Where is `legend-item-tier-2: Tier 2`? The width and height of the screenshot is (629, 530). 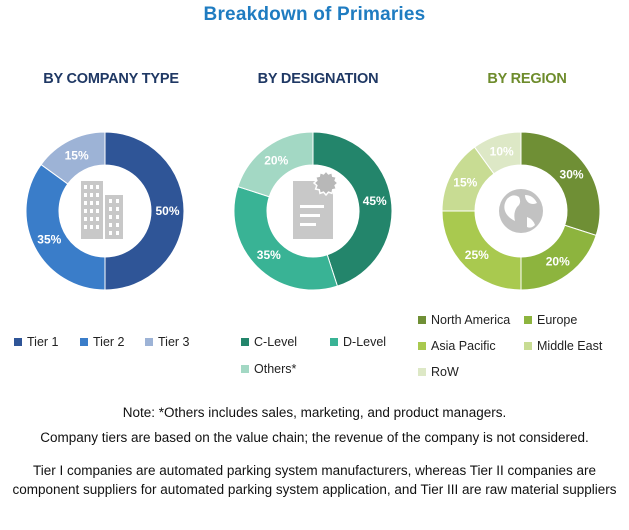 legend-item-tier-2: Tier 2 is located at coordinates (102, 342).